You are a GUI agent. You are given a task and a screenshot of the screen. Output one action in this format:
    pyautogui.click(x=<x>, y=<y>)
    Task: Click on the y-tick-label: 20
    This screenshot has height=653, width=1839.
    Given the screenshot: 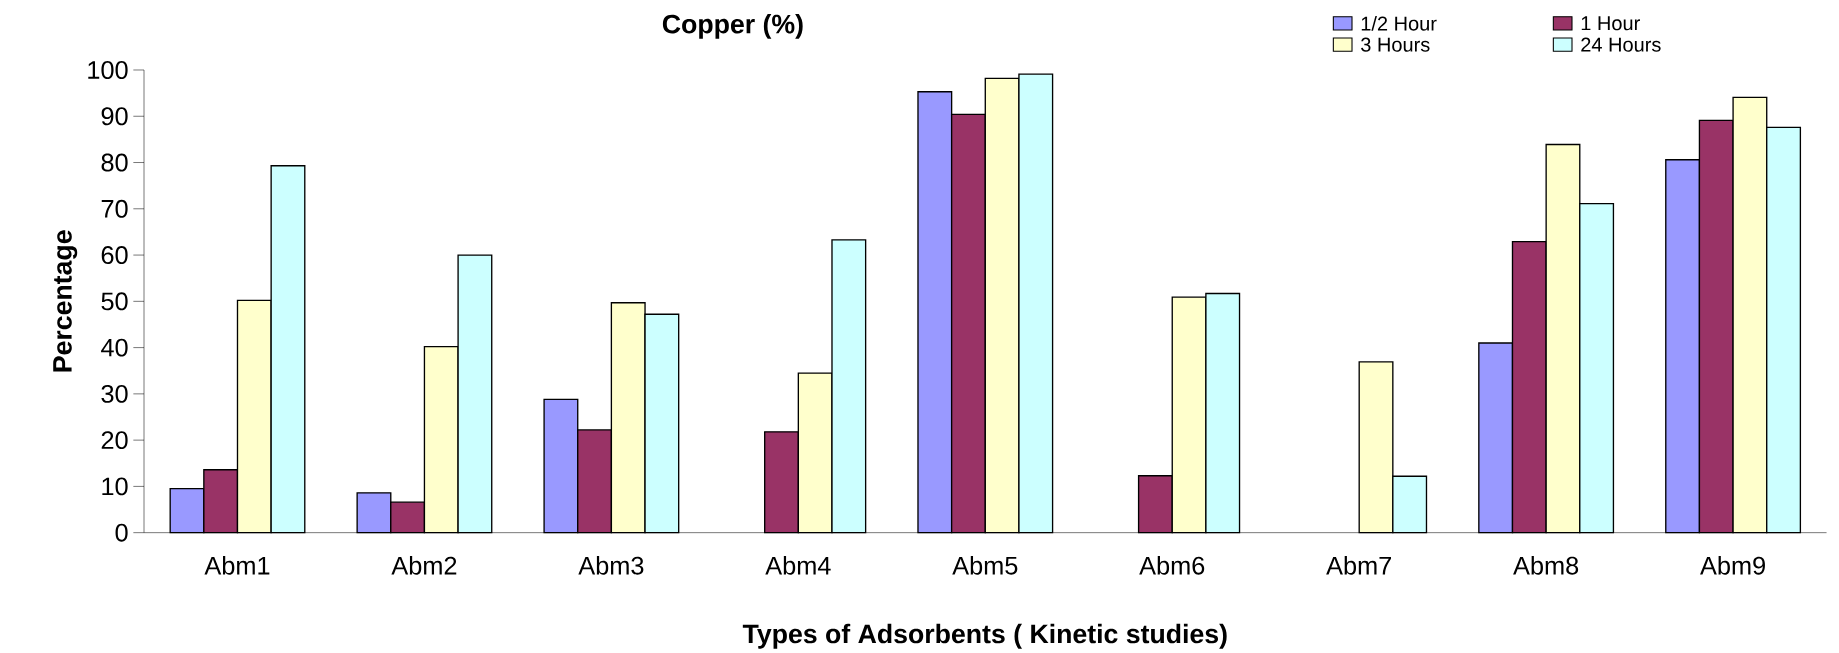 What is the action you would take?
    pyautogui.click(x=114, y=440)
    